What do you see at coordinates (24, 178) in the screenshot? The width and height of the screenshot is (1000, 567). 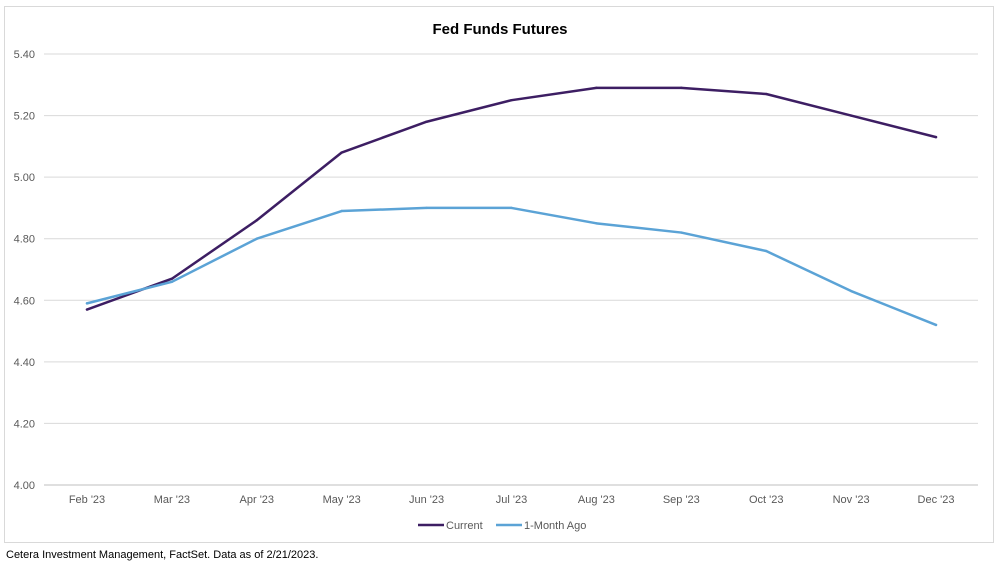 I see `y-tick-label: 5.00` at bounding box center [24, 178].